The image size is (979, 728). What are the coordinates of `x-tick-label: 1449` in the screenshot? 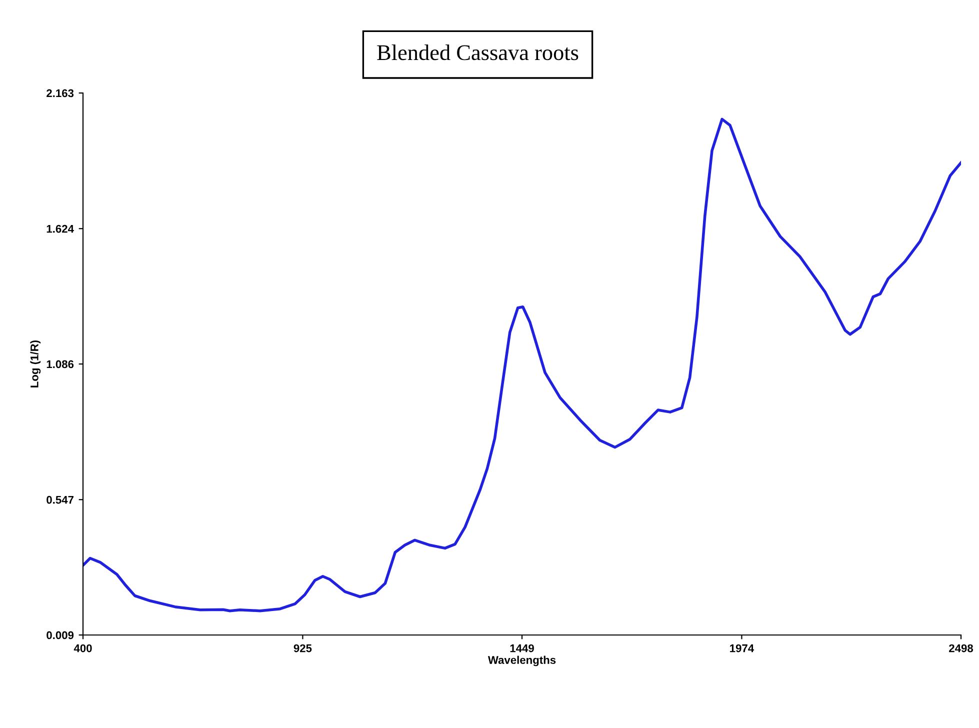 It's located at (522, 648).